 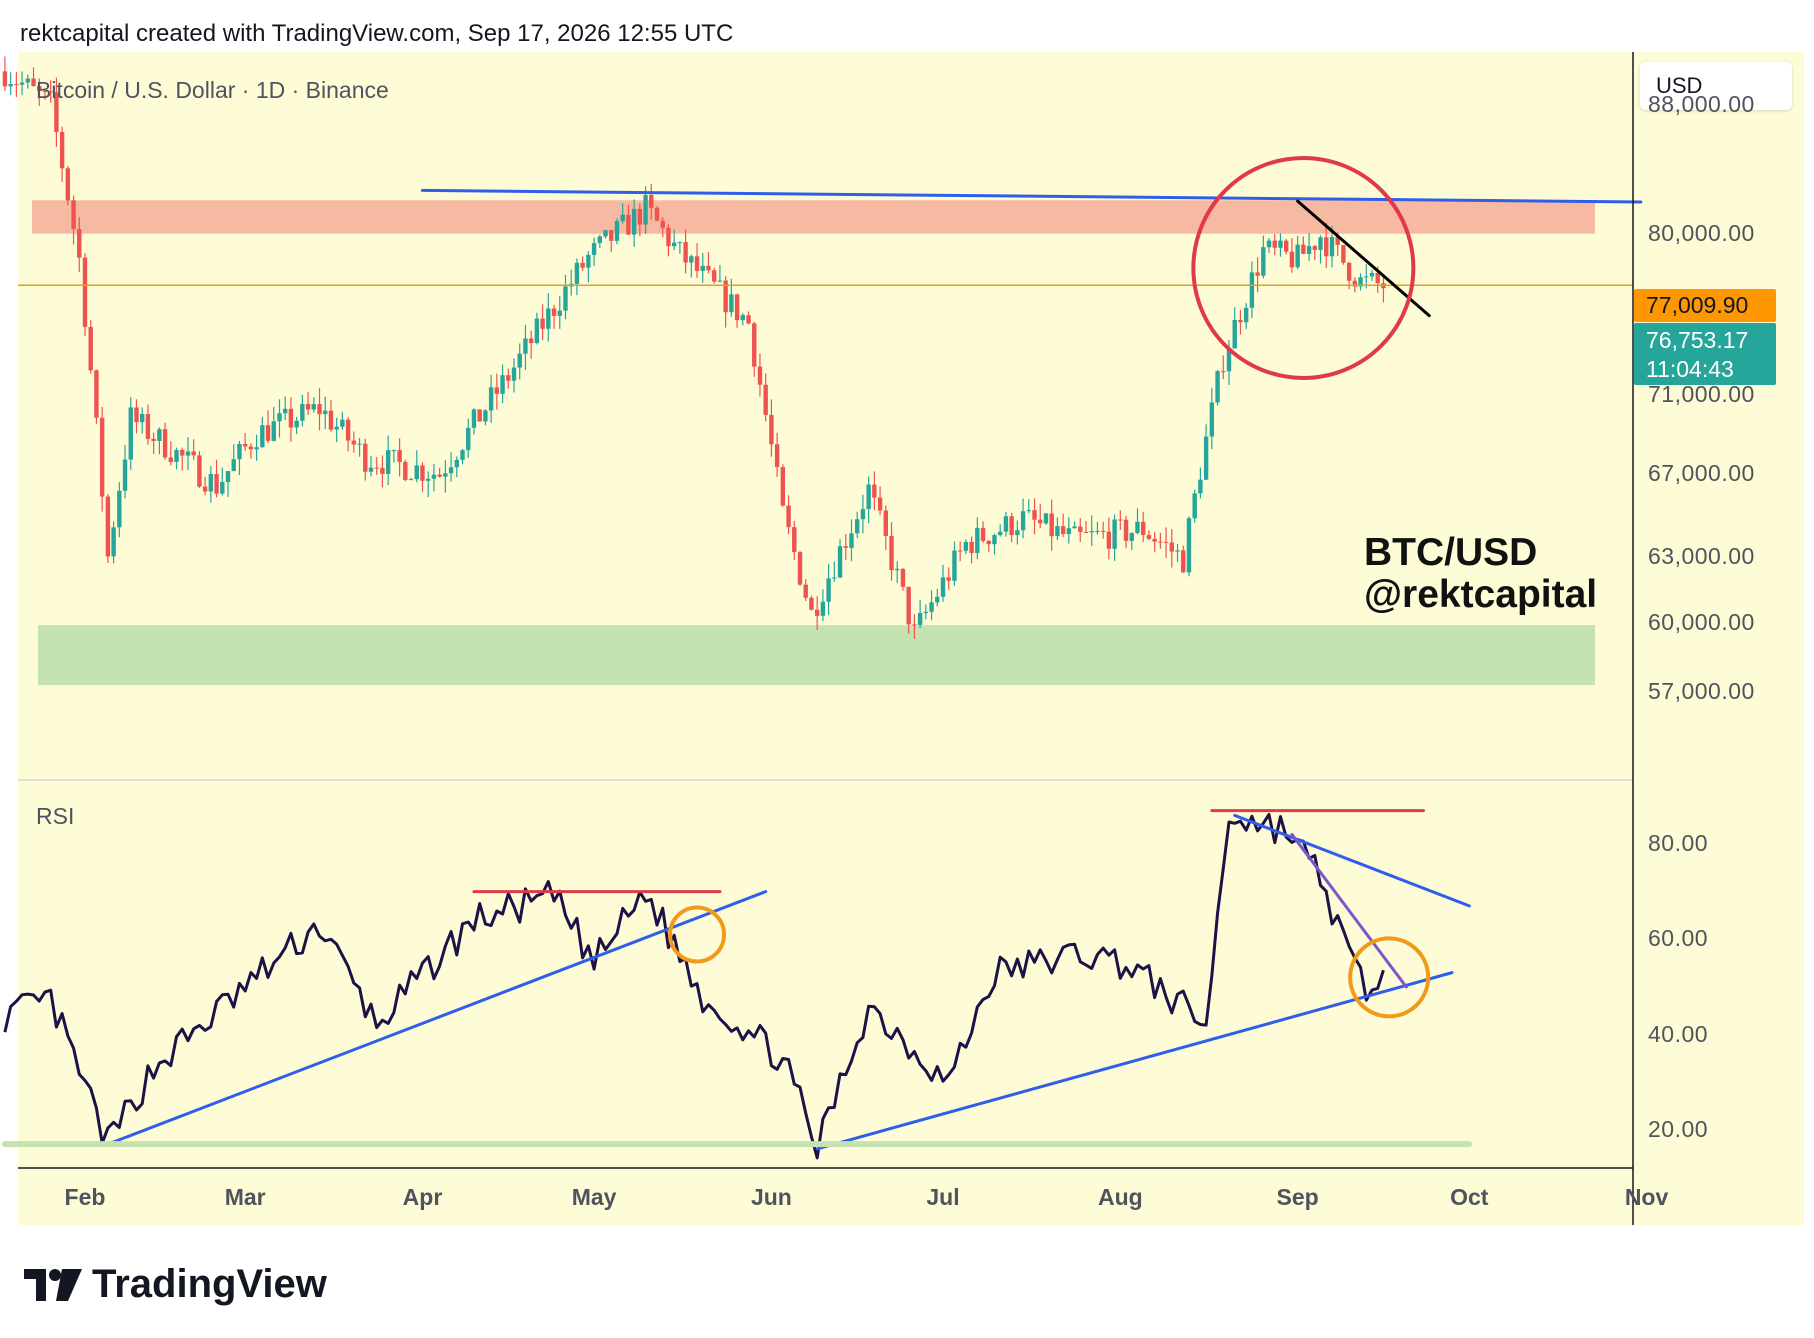 I want to click on tradingview-logo: TradingView, so click(x=175, y=1284).